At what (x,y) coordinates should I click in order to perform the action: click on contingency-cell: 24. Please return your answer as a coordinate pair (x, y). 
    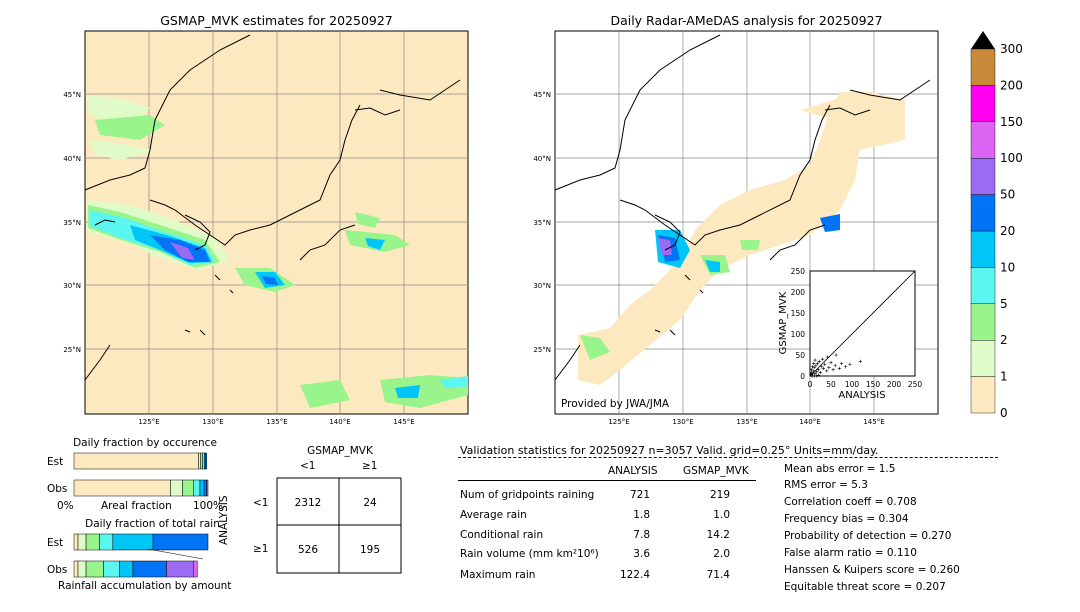
    Looking at the image, I should click on (370, 503).